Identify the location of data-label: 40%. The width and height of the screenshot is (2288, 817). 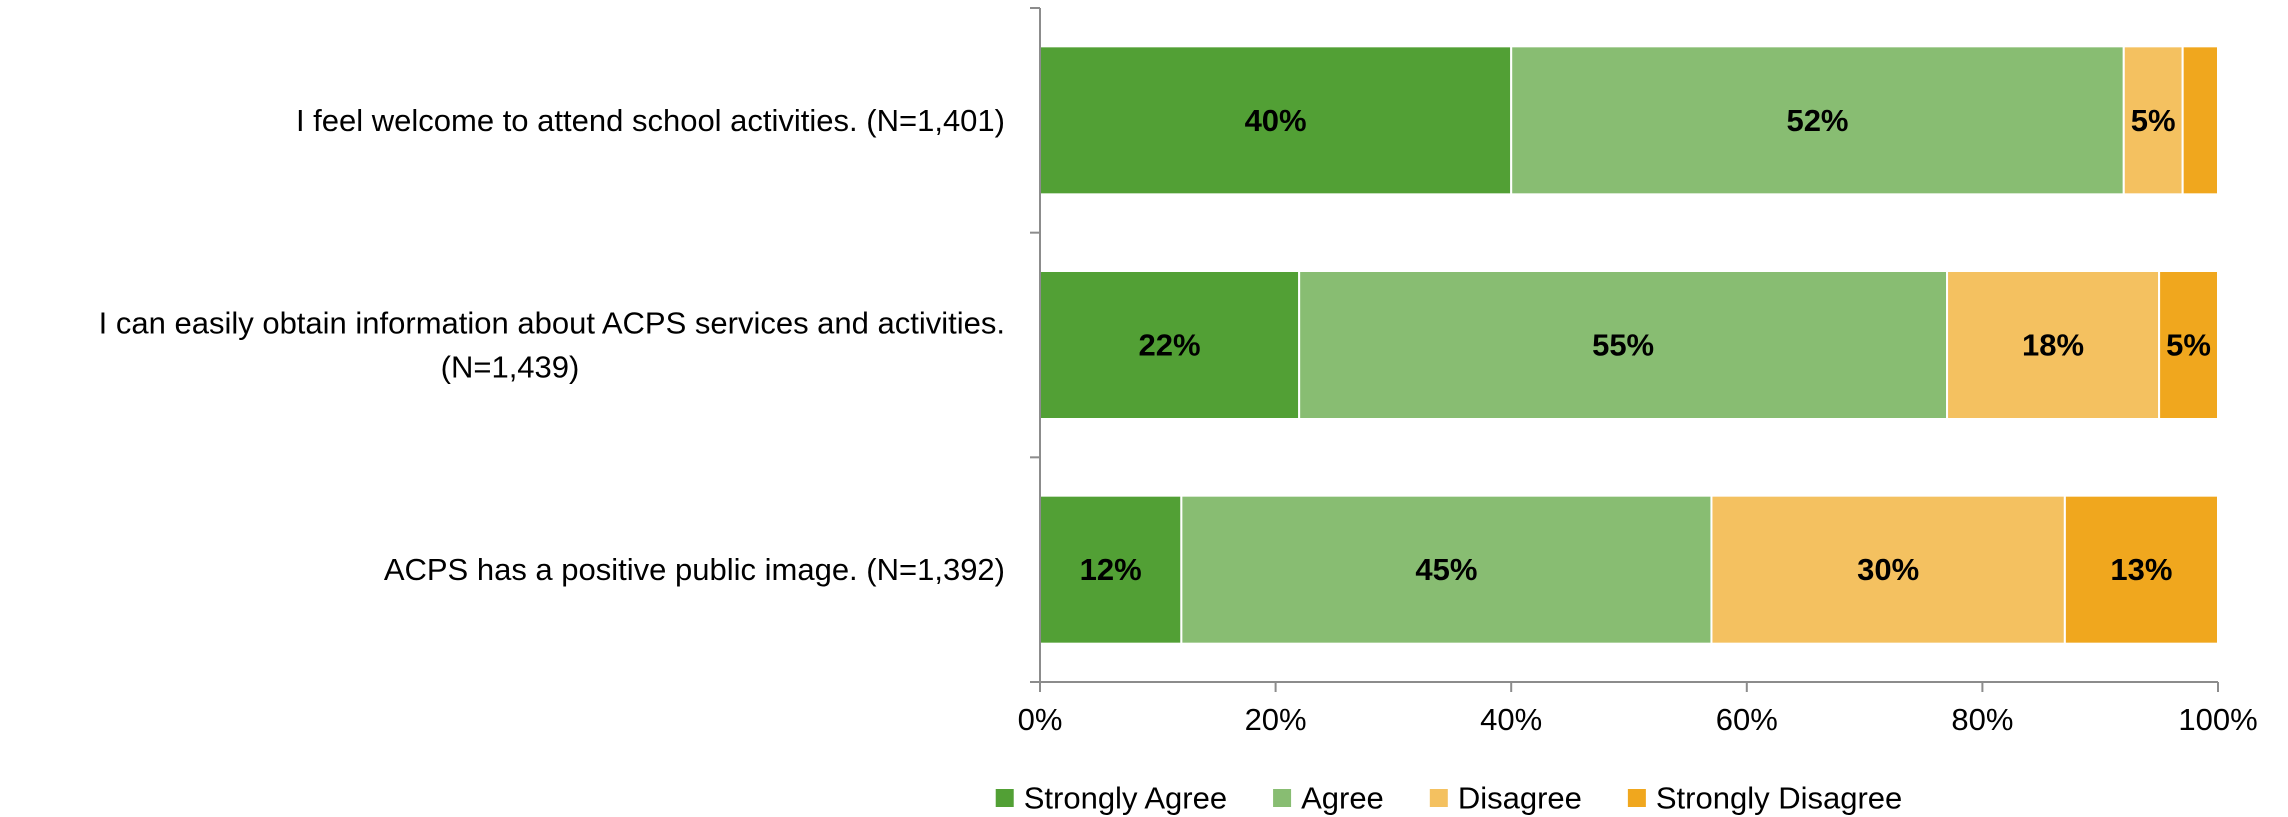
(1276, 120).